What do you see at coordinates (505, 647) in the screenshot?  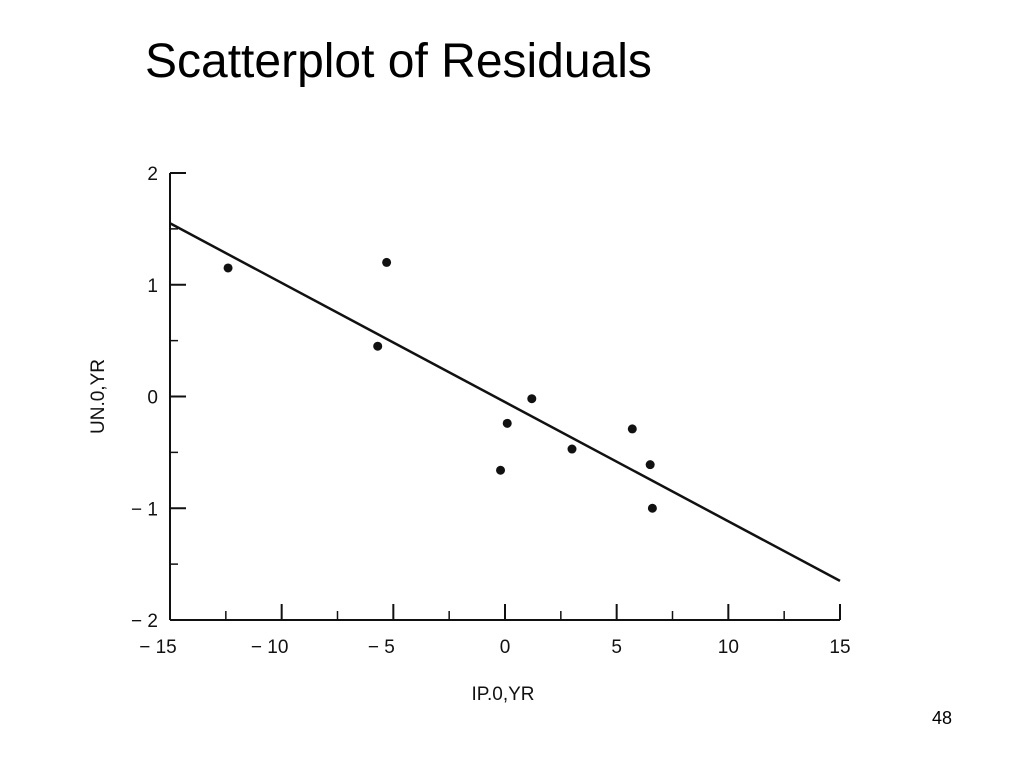 I see `x-tick-label: 0` at bounding box center [505, 647].